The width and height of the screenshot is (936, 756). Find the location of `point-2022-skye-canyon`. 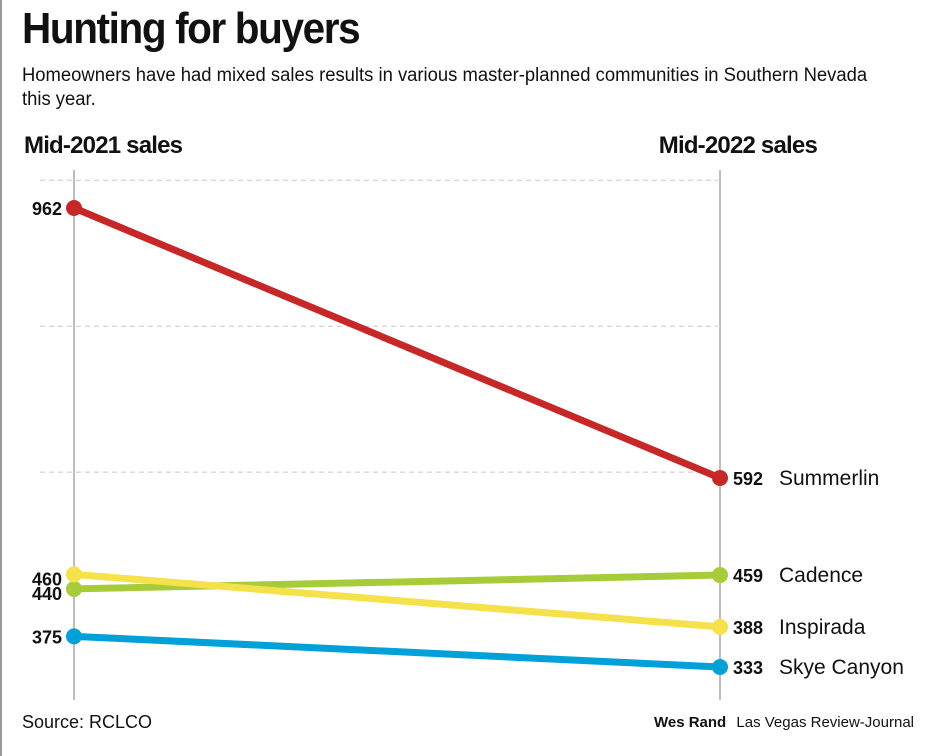

point-2022-skye-canyon is located at coordinates (720, 667).